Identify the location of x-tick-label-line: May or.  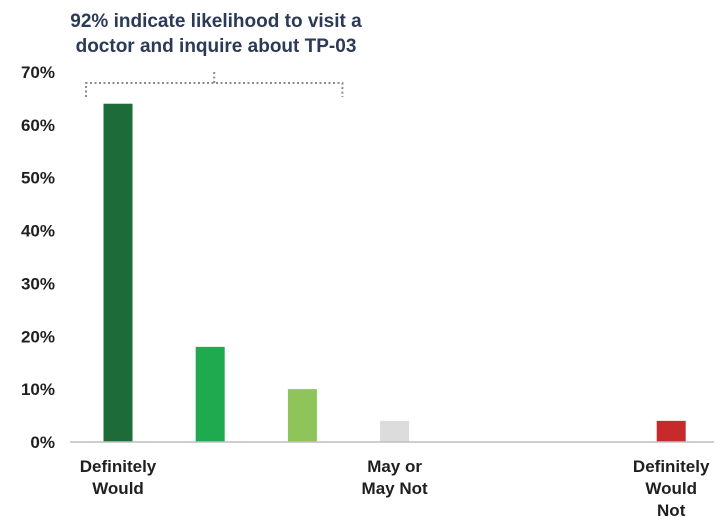
(394, 466).